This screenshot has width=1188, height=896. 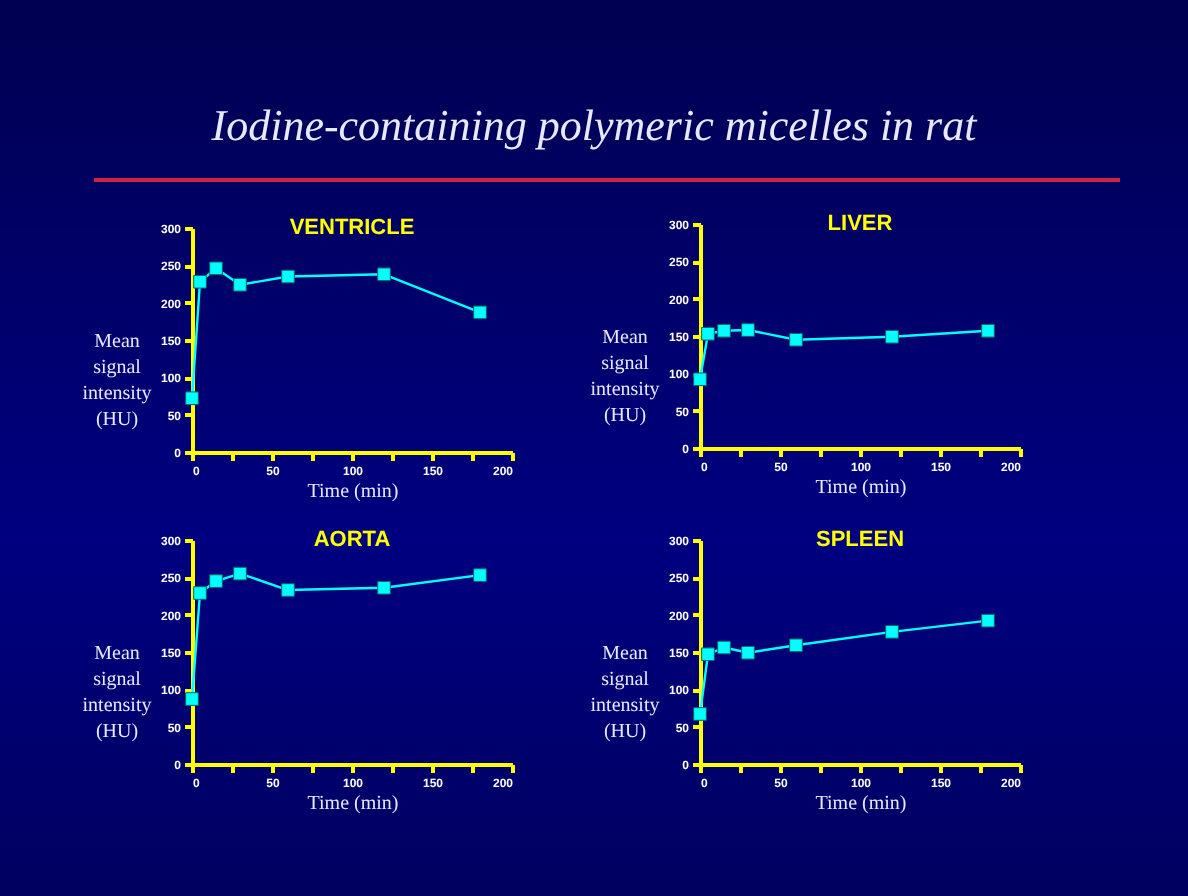 I want to click on chart-title: VENTRICLE, so click(x=352, y=228).